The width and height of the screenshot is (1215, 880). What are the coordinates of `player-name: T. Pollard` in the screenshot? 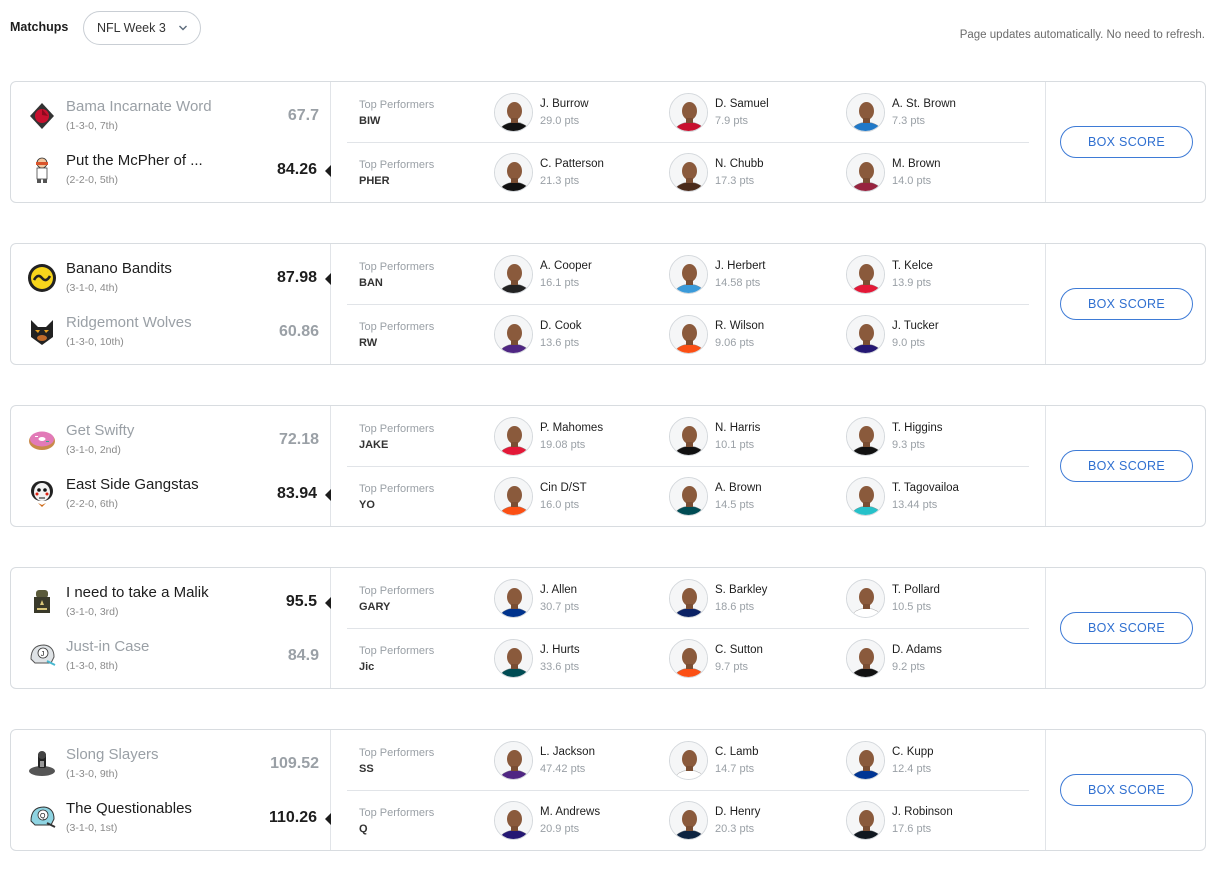 It's located at (916, 590).